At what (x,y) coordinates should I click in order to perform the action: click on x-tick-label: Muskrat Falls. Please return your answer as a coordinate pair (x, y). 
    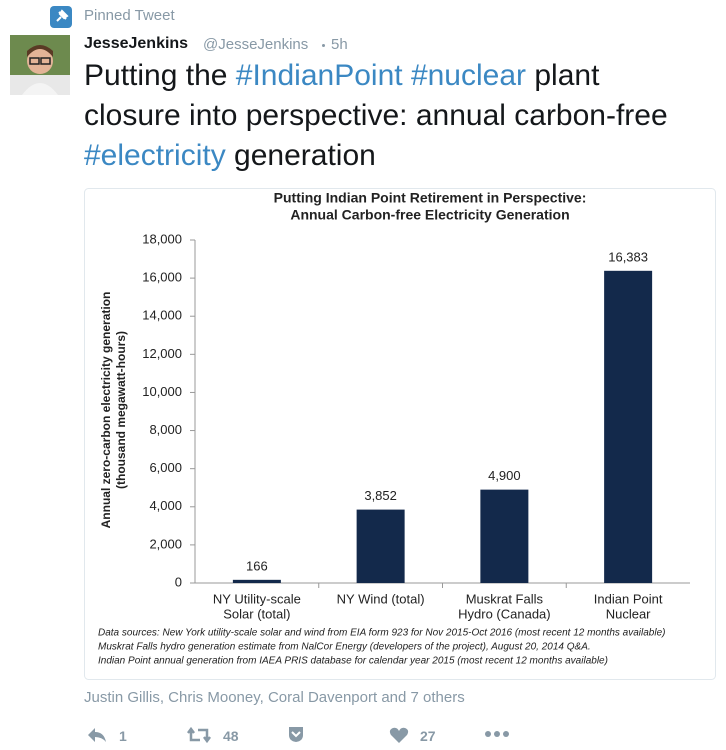
    Looking at the image, I should click on (505, 598).